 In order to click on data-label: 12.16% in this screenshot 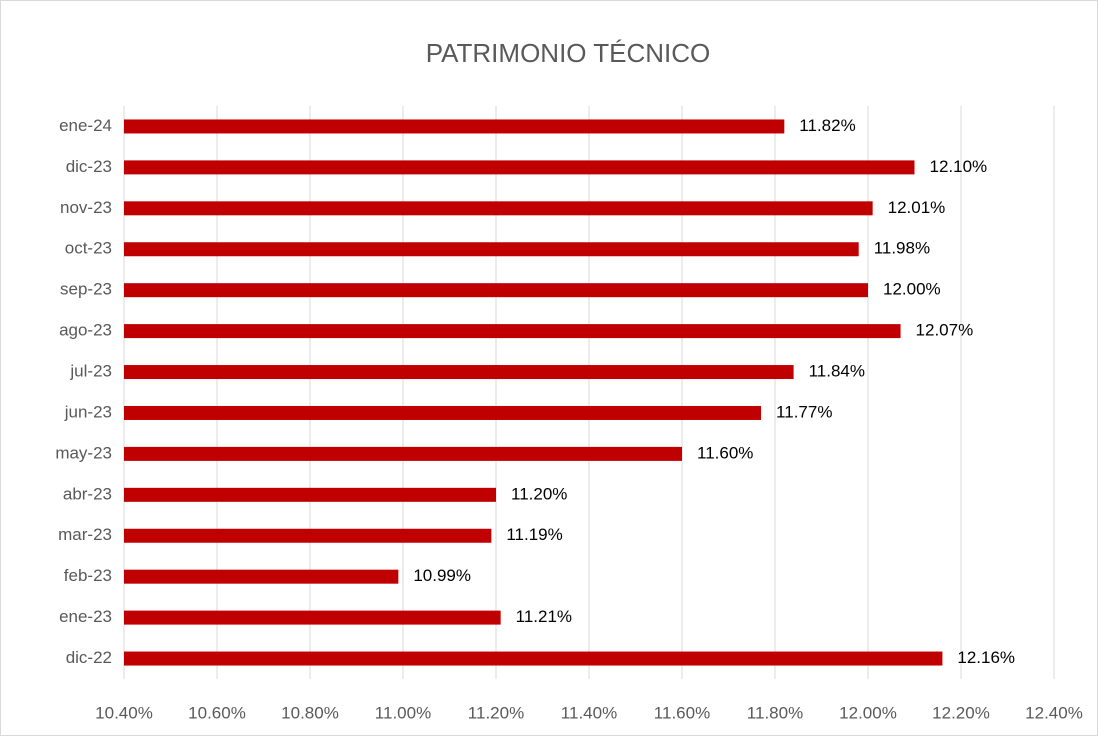, I will do `click(986, 657)`.